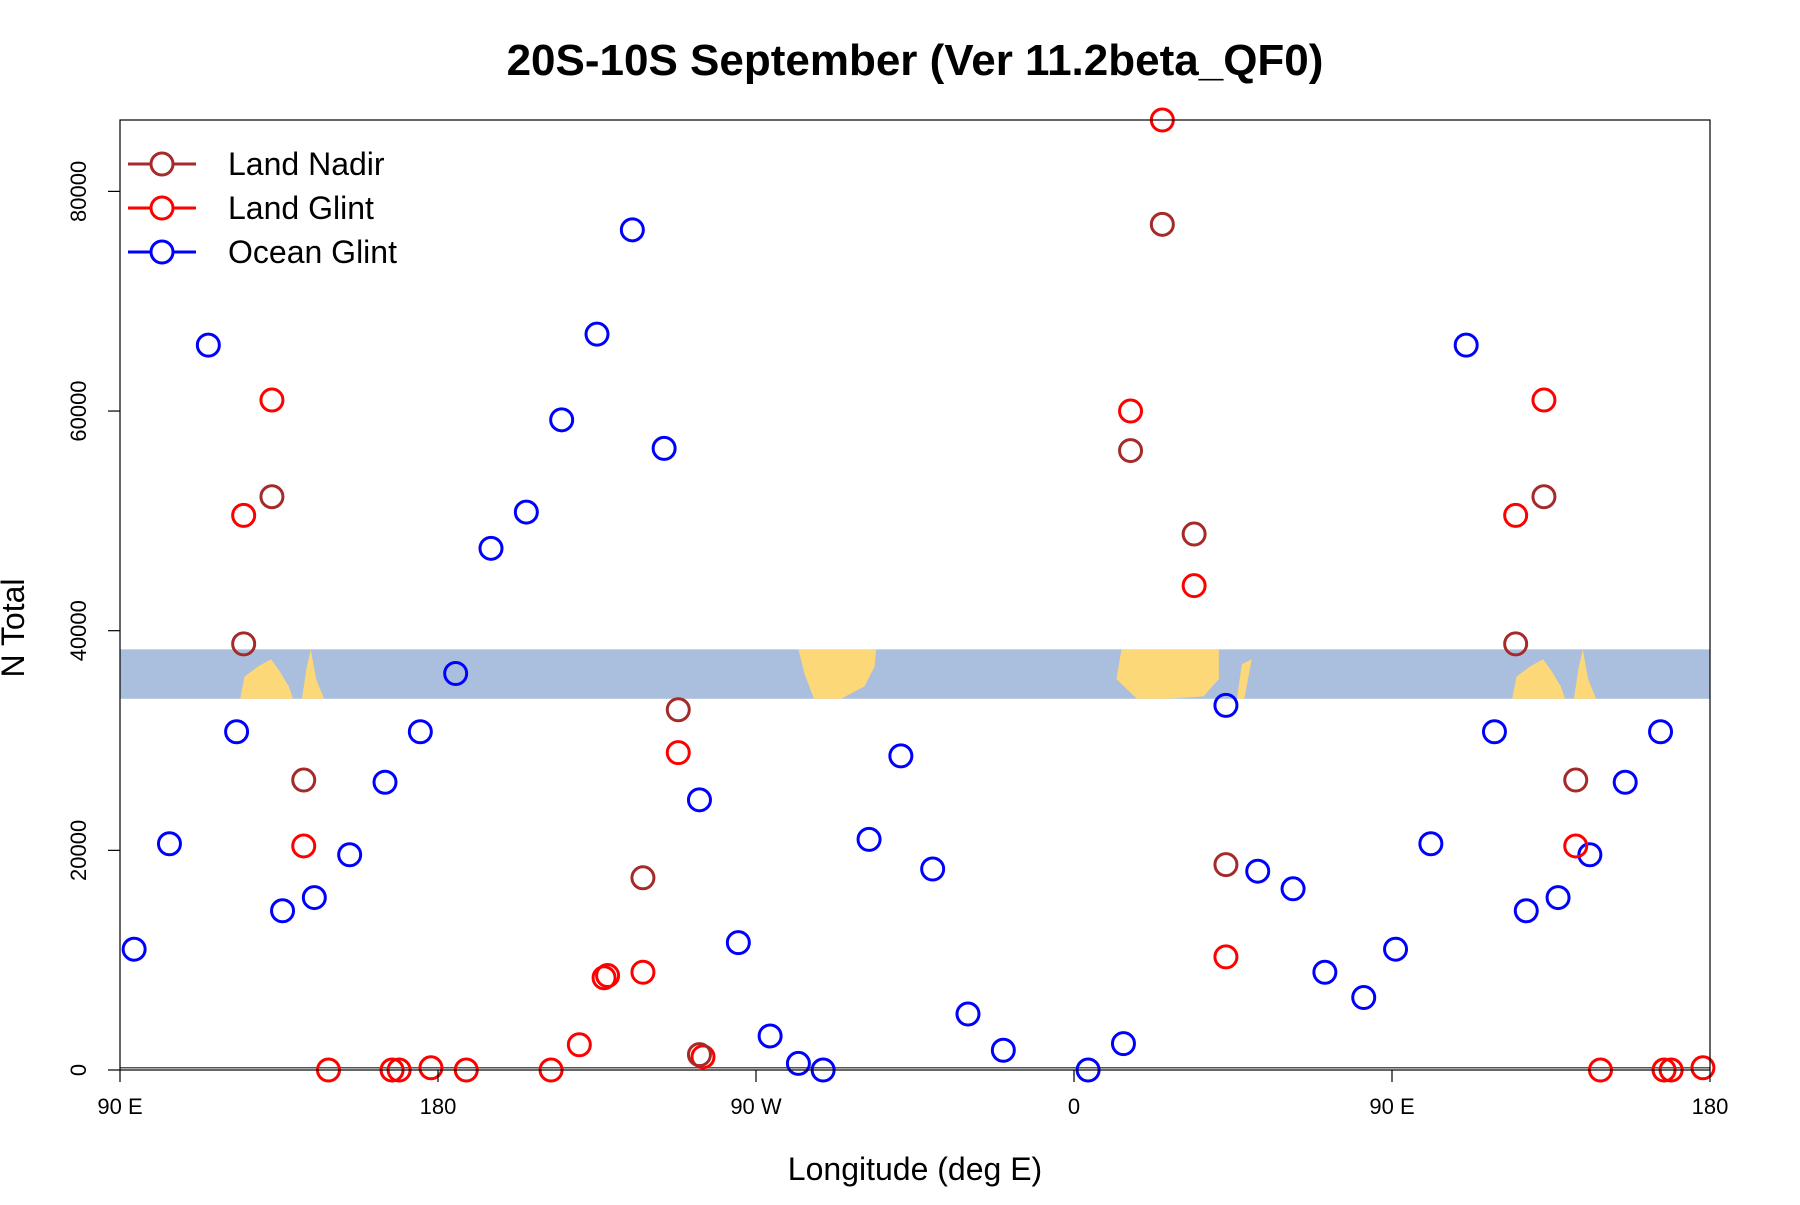 The image size is (1800, 1205). I want to click on x-tick-label-2: 90 W, so click(756, 1106).